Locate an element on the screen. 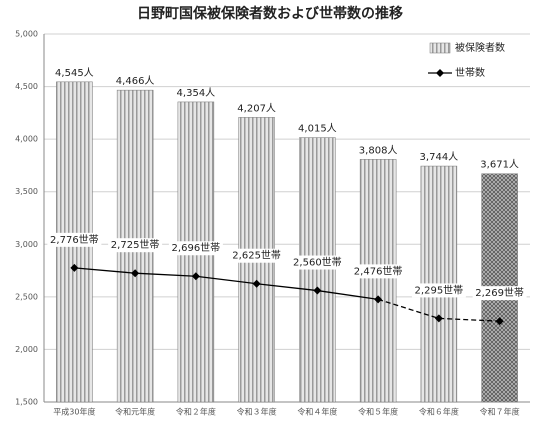 The image size is (539, 421). bar-value-label: 3,808人 is located at coordinates (378, 150).